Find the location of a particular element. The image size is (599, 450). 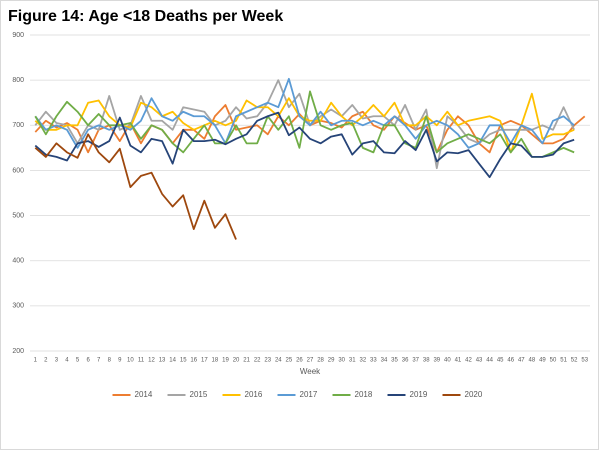

y-tick-label: 700 is located at coordinates (18, 125).